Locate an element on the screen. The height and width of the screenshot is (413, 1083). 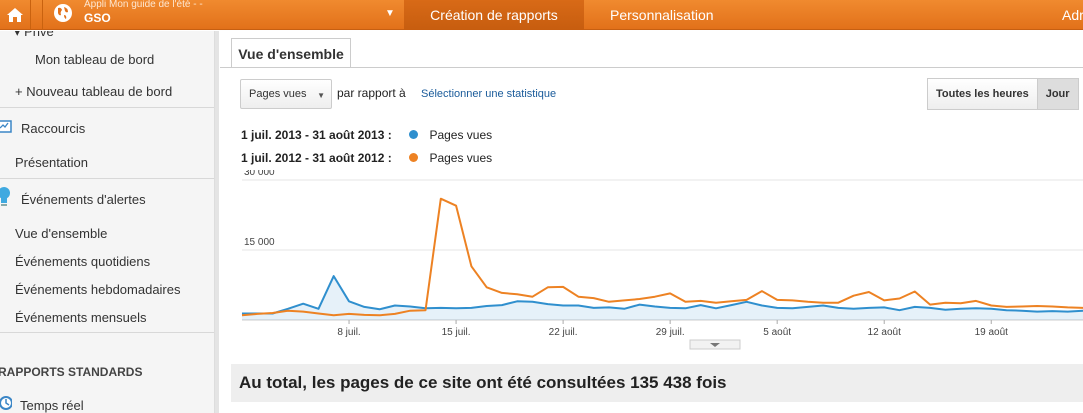
x-tick-label: 12 août is located at coordinates (885, 332).